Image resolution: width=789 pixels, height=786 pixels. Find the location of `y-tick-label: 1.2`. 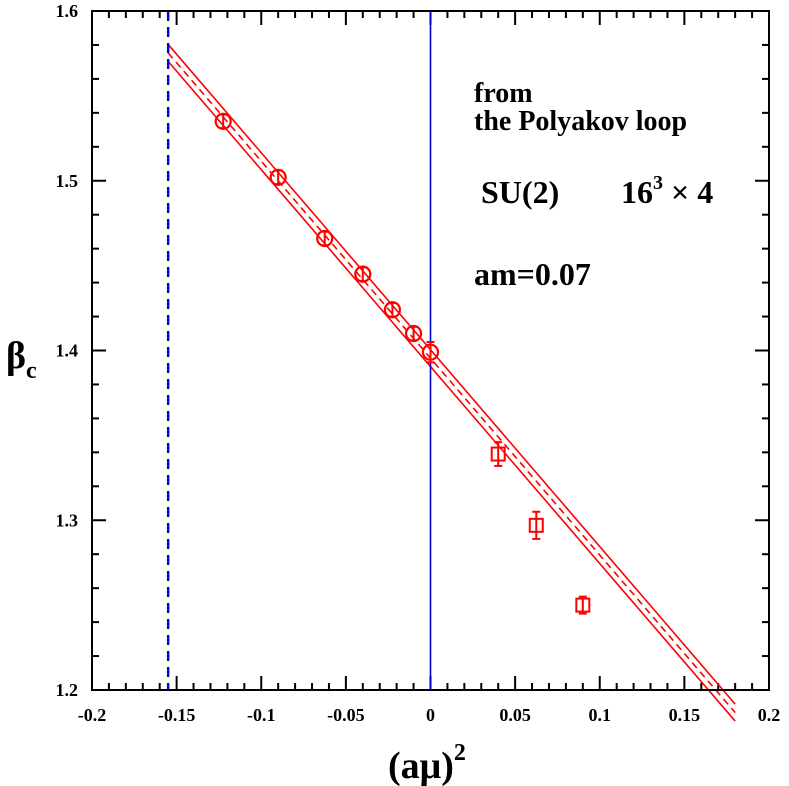

y-tick-label: 1.2 is located at coordinates (67, 690).